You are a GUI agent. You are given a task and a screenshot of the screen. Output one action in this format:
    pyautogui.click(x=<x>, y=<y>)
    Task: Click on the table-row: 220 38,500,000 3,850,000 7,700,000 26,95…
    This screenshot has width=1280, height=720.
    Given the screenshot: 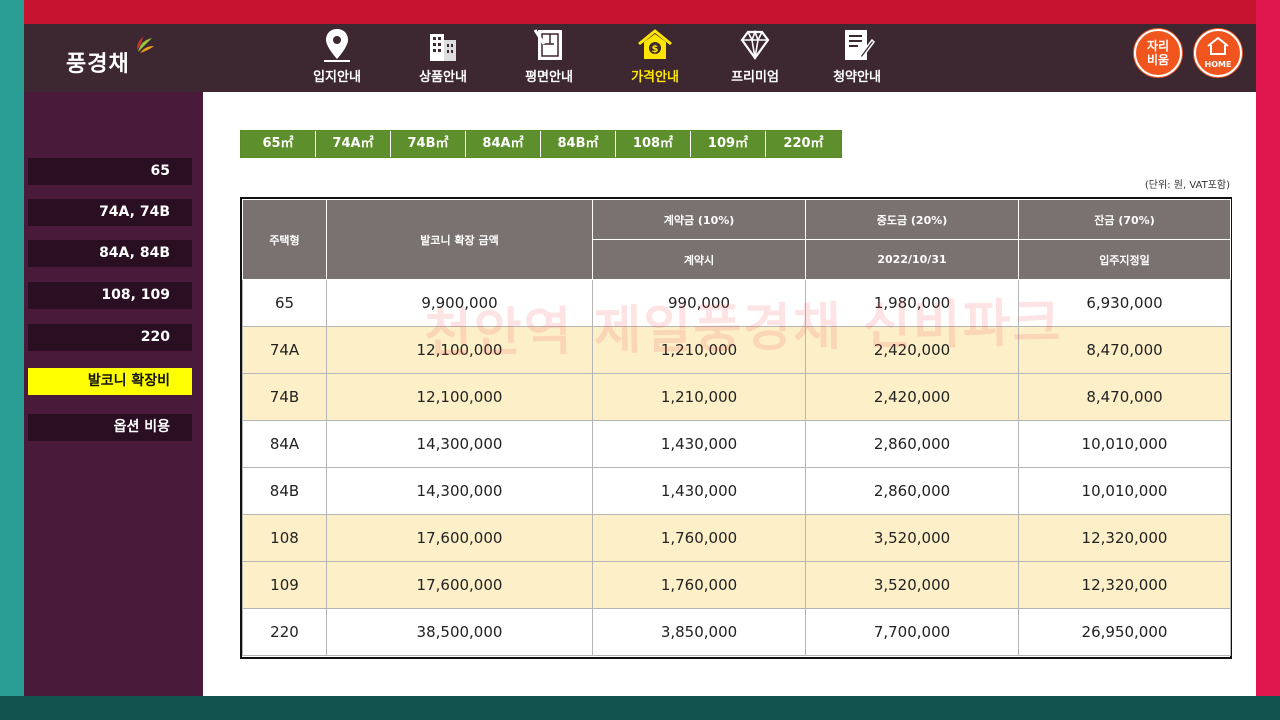 What is the action you would take?
    pyautogui.click(x=736, y=632)
    